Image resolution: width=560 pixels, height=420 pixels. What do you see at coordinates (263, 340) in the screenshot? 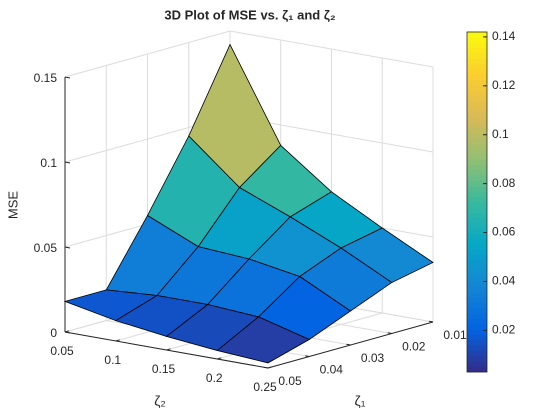
I see `surface-facet` at bounding box center [263, 340].